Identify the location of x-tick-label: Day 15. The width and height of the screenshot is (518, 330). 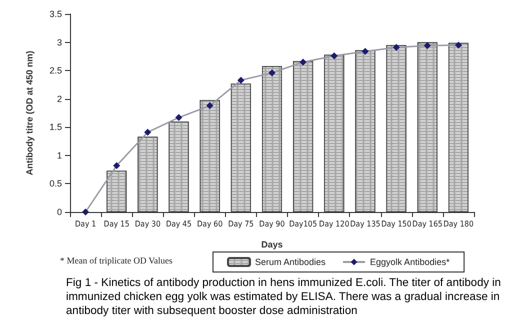
(117, 224).